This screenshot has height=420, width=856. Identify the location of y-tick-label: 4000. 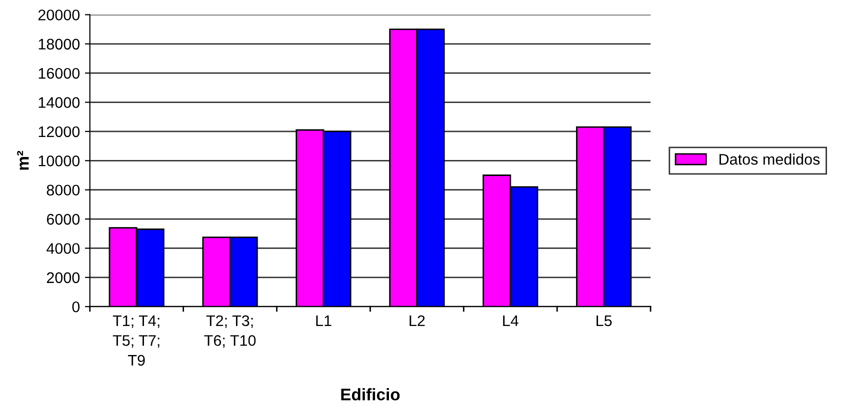
(63, 248).